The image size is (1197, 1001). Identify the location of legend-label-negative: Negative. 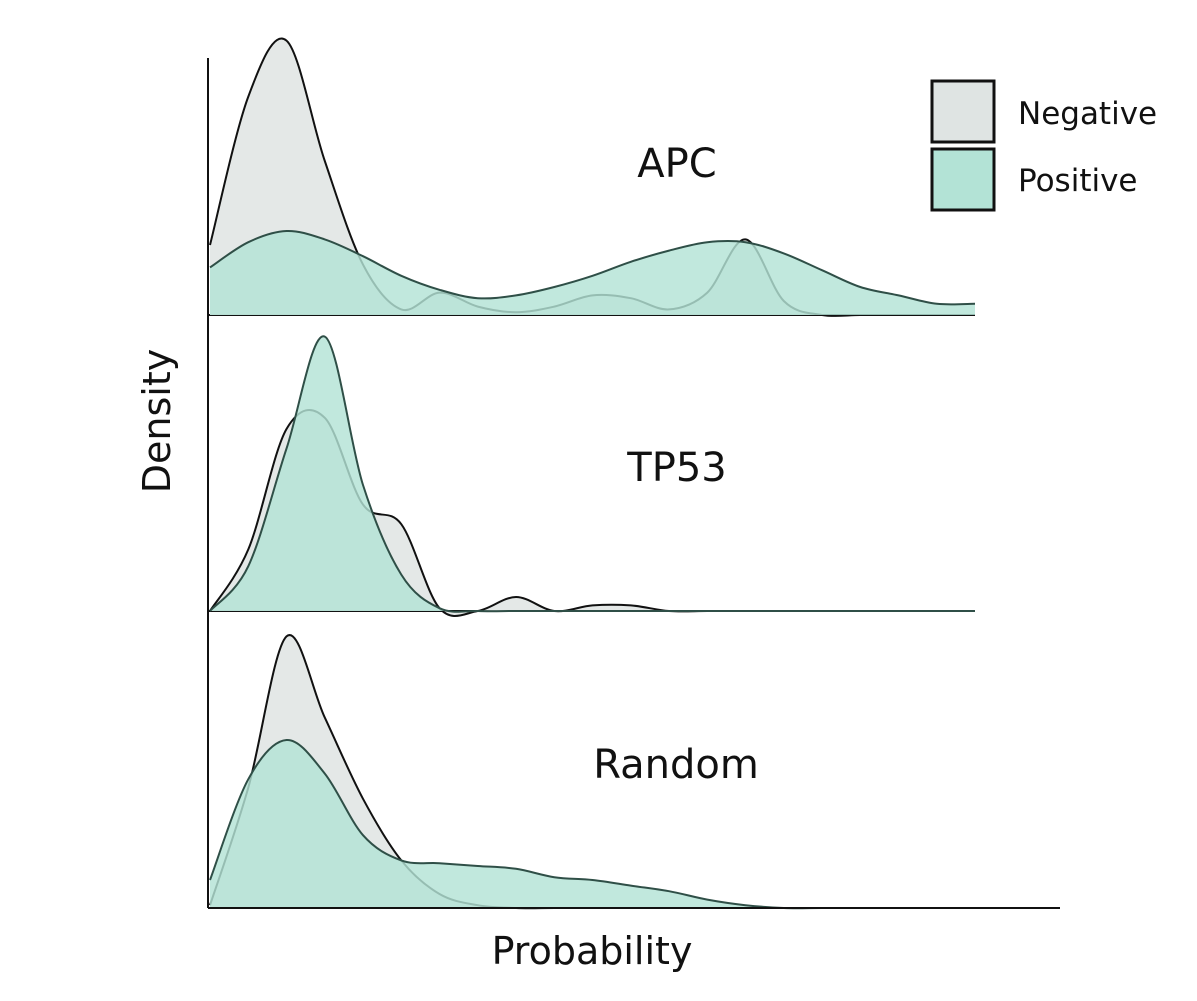
(1087, 114).